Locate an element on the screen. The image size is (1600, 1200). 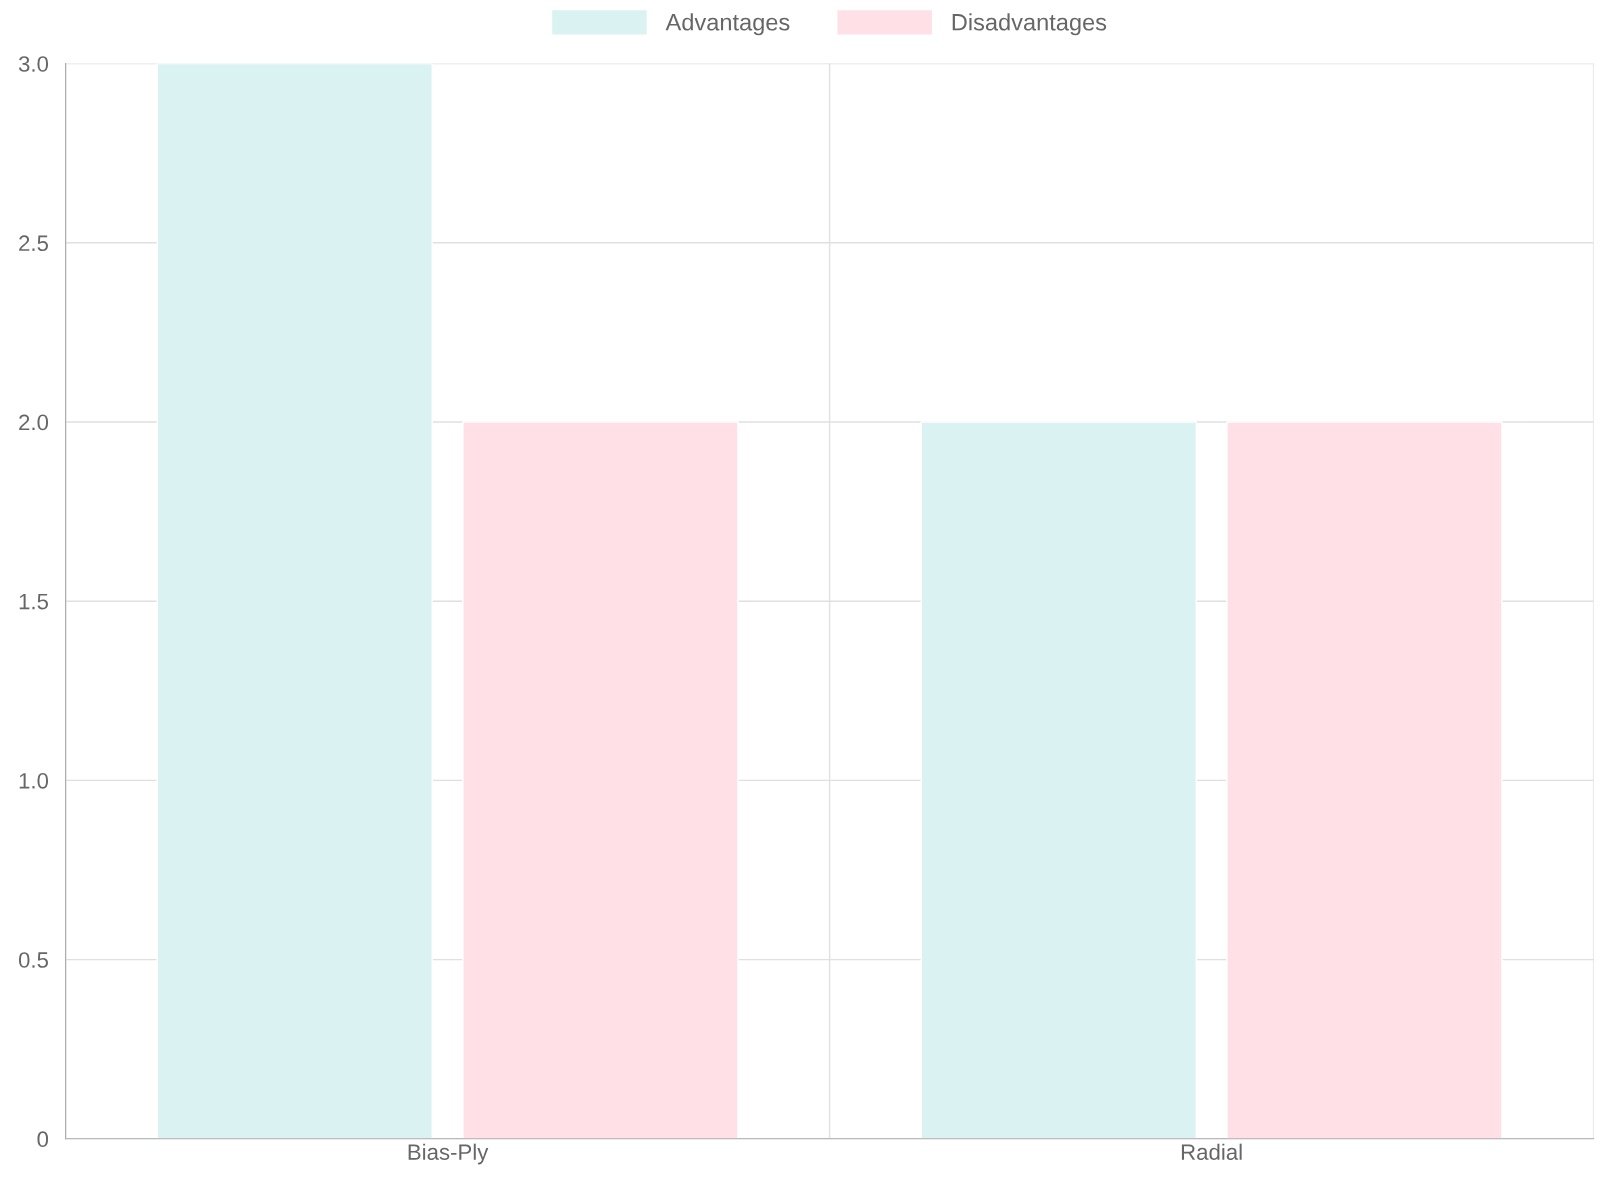
legend-label: Advantages is located at coordinates (727, 24).